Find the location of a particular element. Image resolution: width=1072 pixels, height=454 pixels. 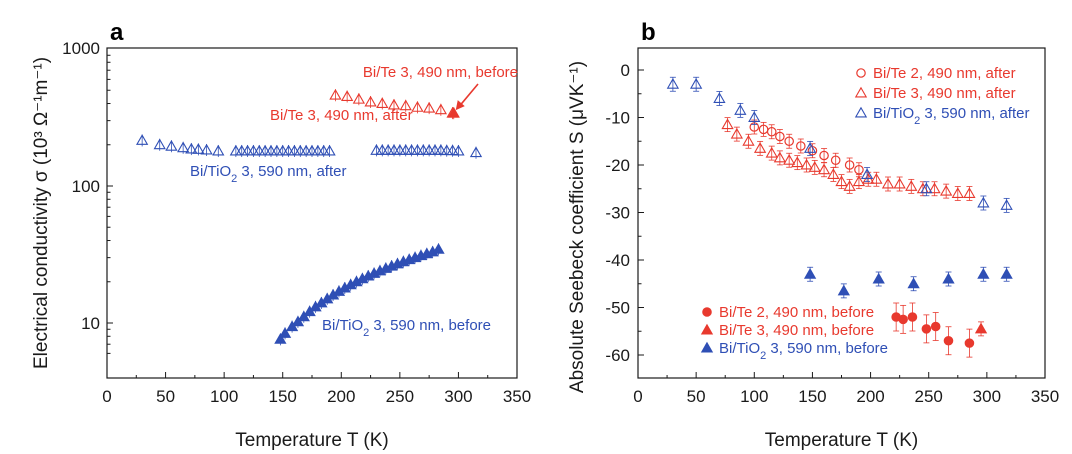

annotation-bite3-before: Bi/Te 3, 490 nm, before is located at coordinates (440, 72).